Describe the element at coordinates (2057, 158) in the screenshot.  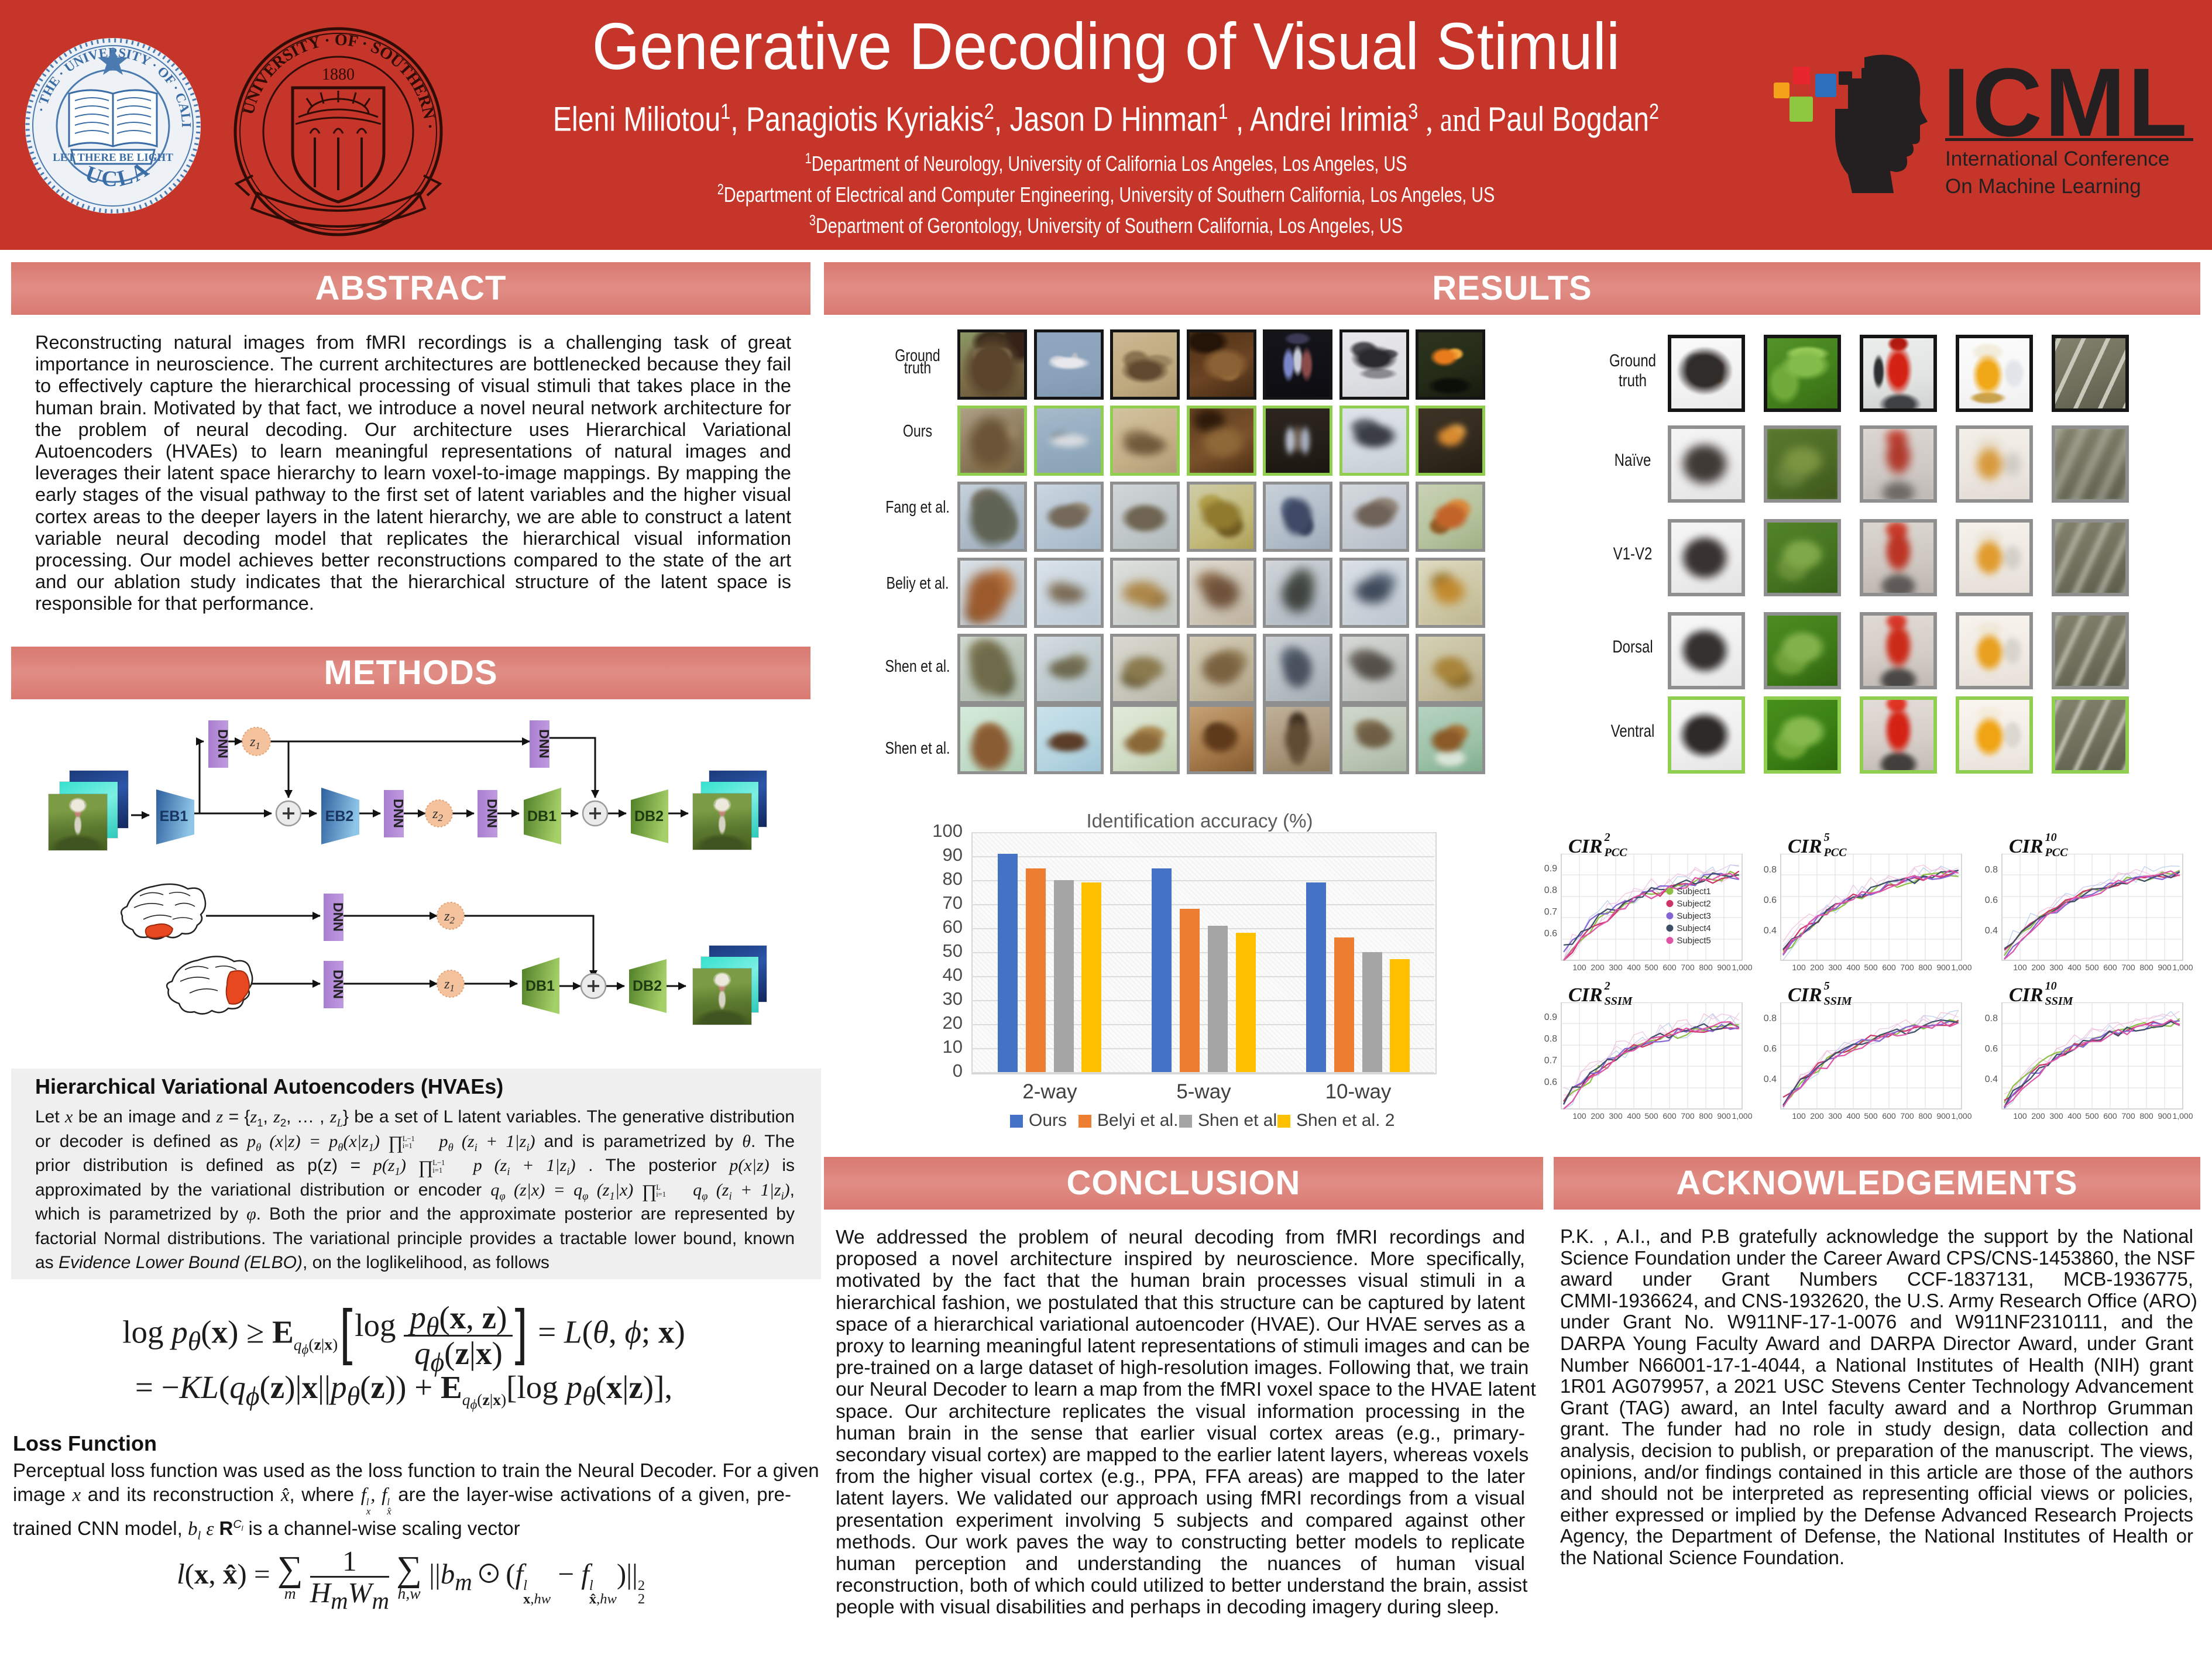
I see `svg-text: International Conference` at that location.